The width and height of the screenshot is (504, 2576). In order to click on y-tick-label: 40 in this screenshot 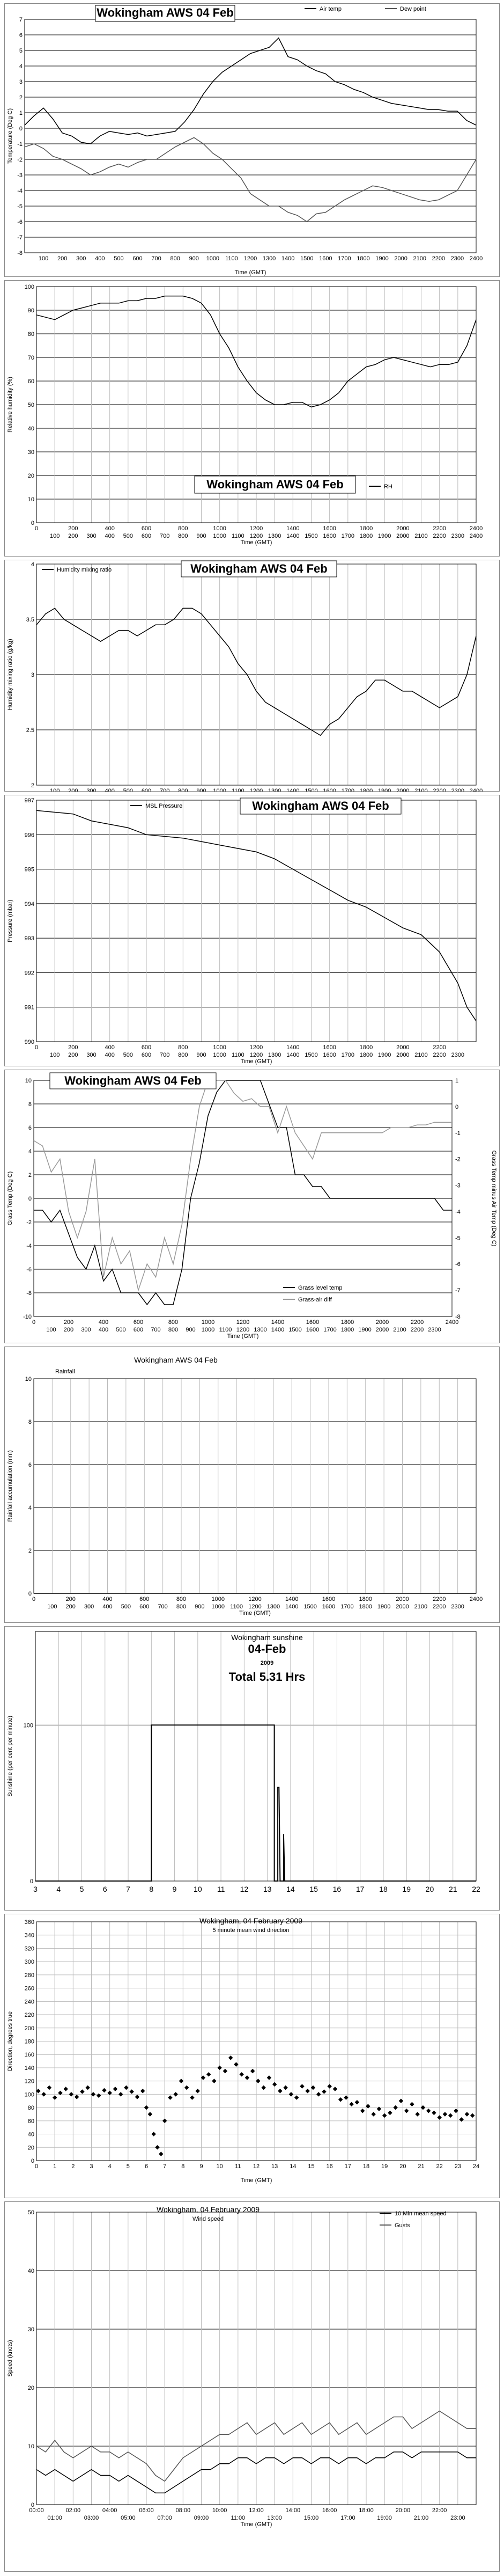, I will do `click(31, 2135)`.